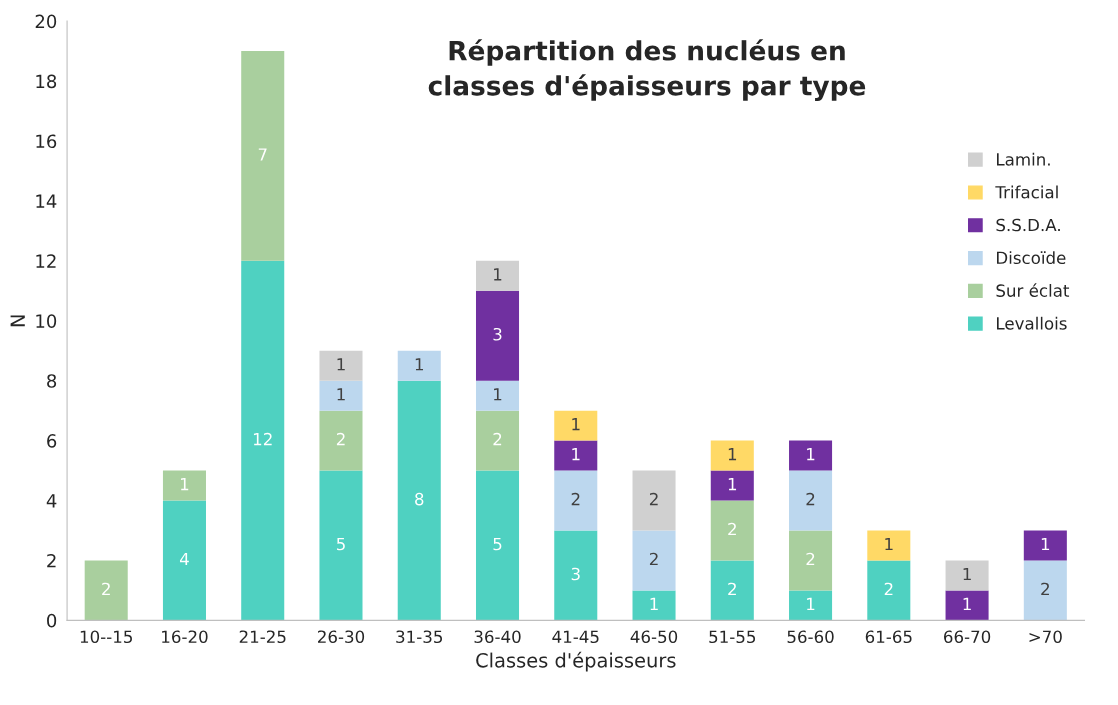  I want to click on x-tick-label: 46-50, so click(654, 637).